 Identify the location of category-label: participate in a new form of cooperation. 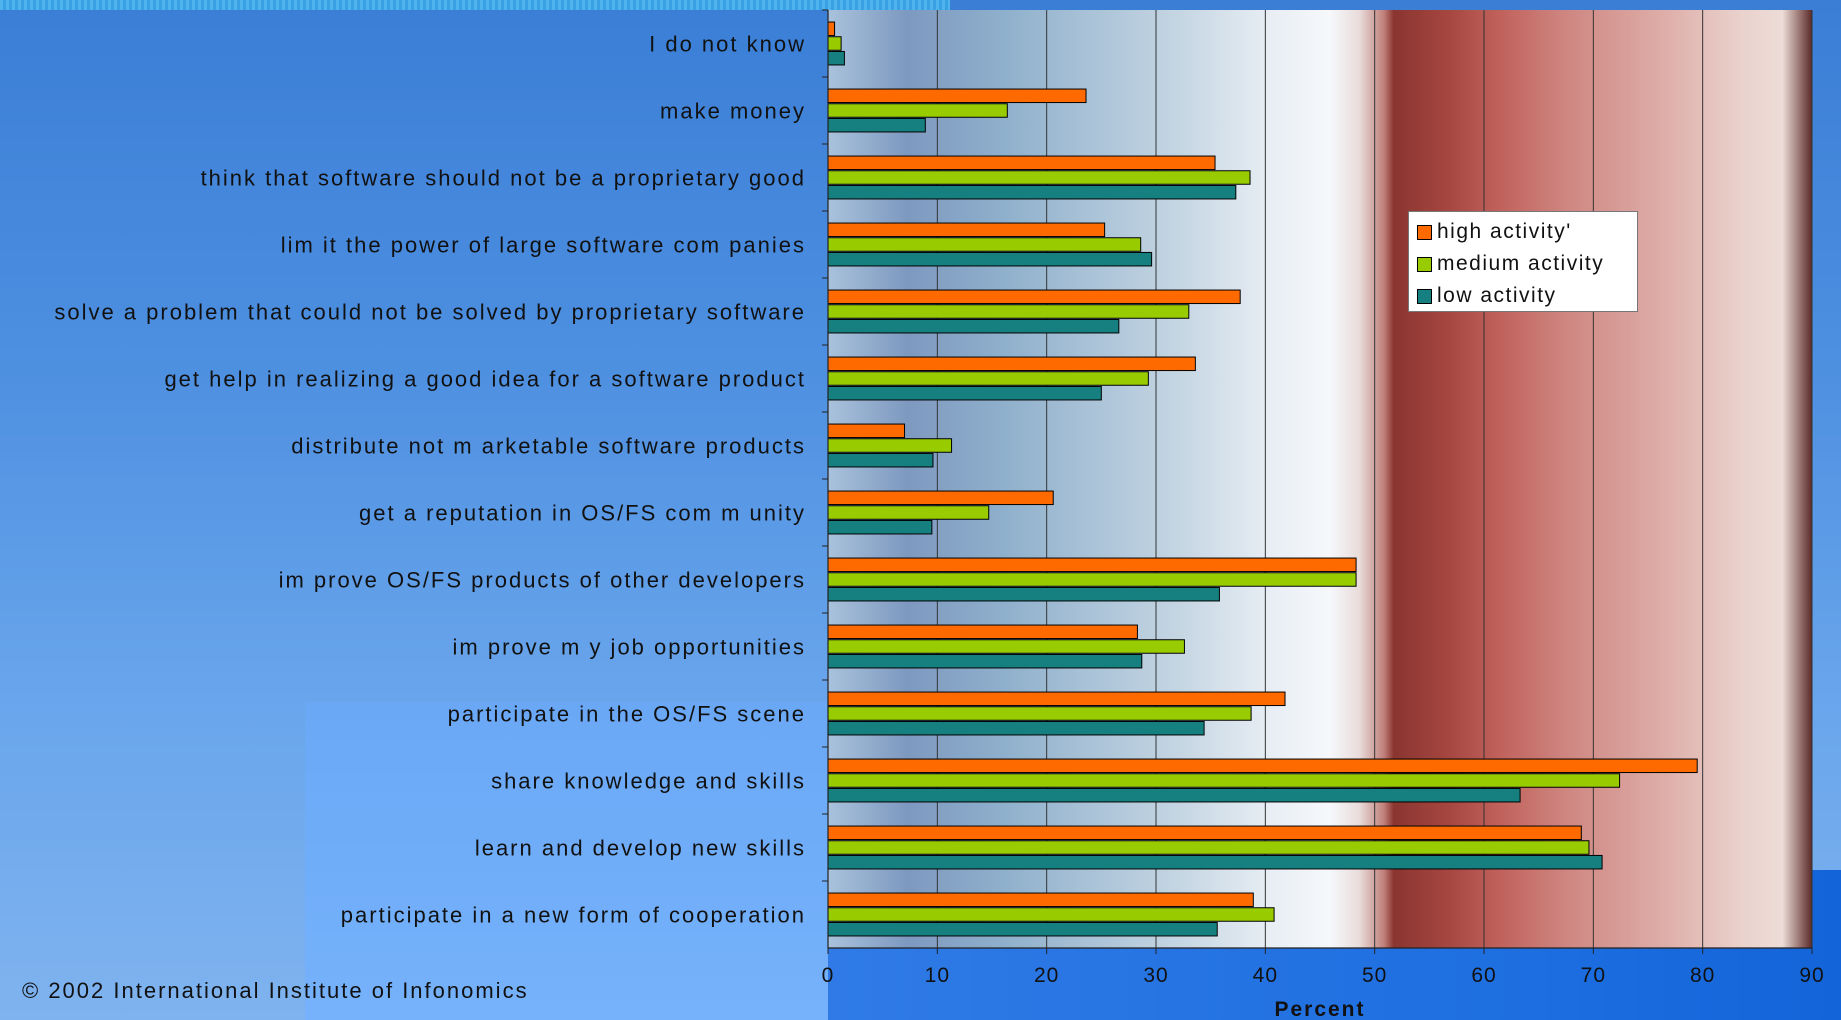
(573, 915).